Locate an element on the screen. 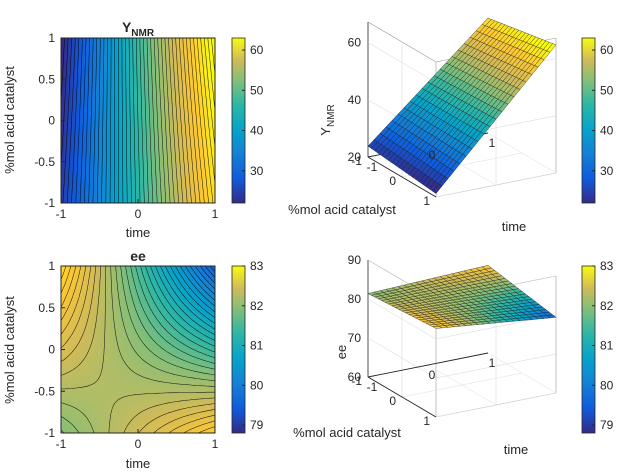 The image size is (625, 474). z-tick-label: 80 is located at coordinates (355, 299).